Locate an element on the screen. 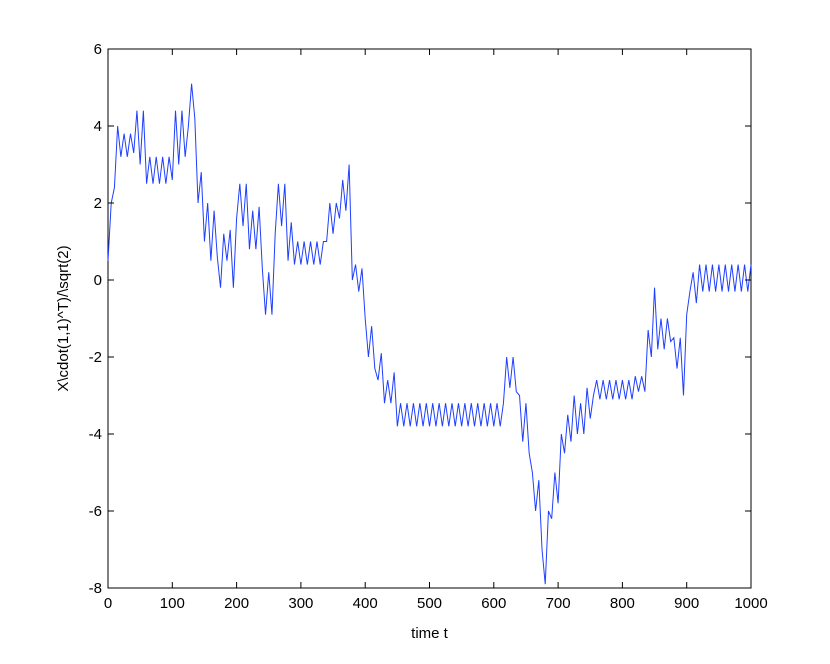 This screenshot has height=664, width=830. y-axis-label: X\cdot(1,1)^T)/\sqrt(2) is located at coordinates (63, 318).